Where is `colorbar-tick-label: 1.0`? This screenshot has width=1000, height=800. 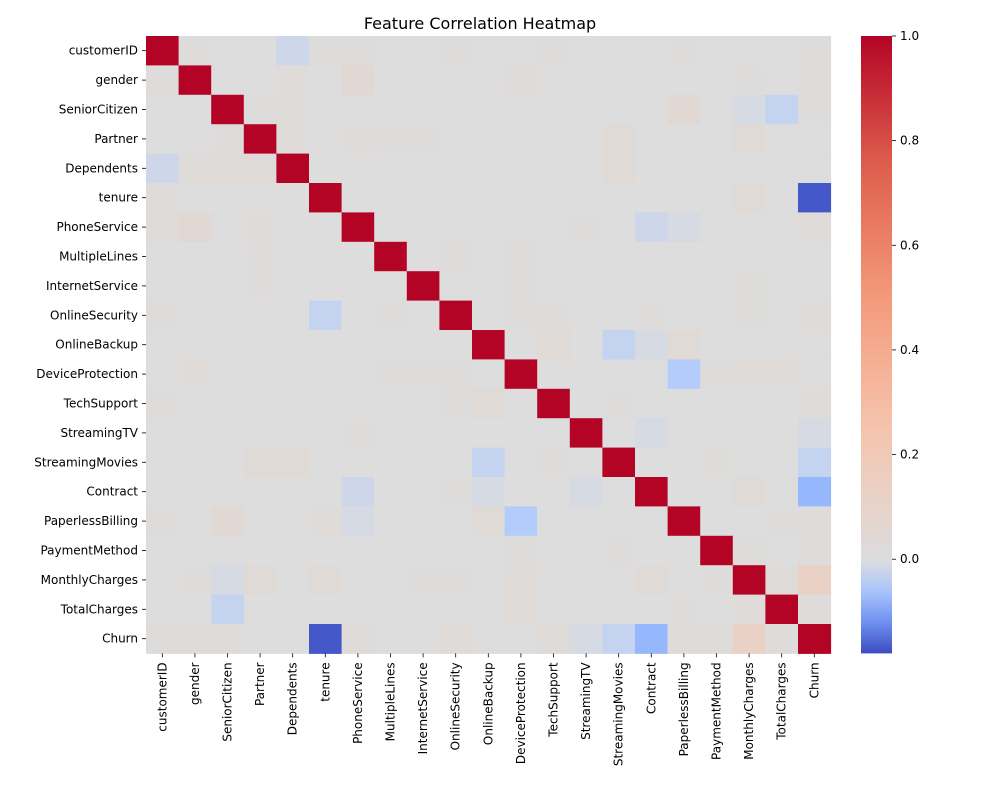
colorbar-tick-label: 1.0 is located at coordinates (909, 36).